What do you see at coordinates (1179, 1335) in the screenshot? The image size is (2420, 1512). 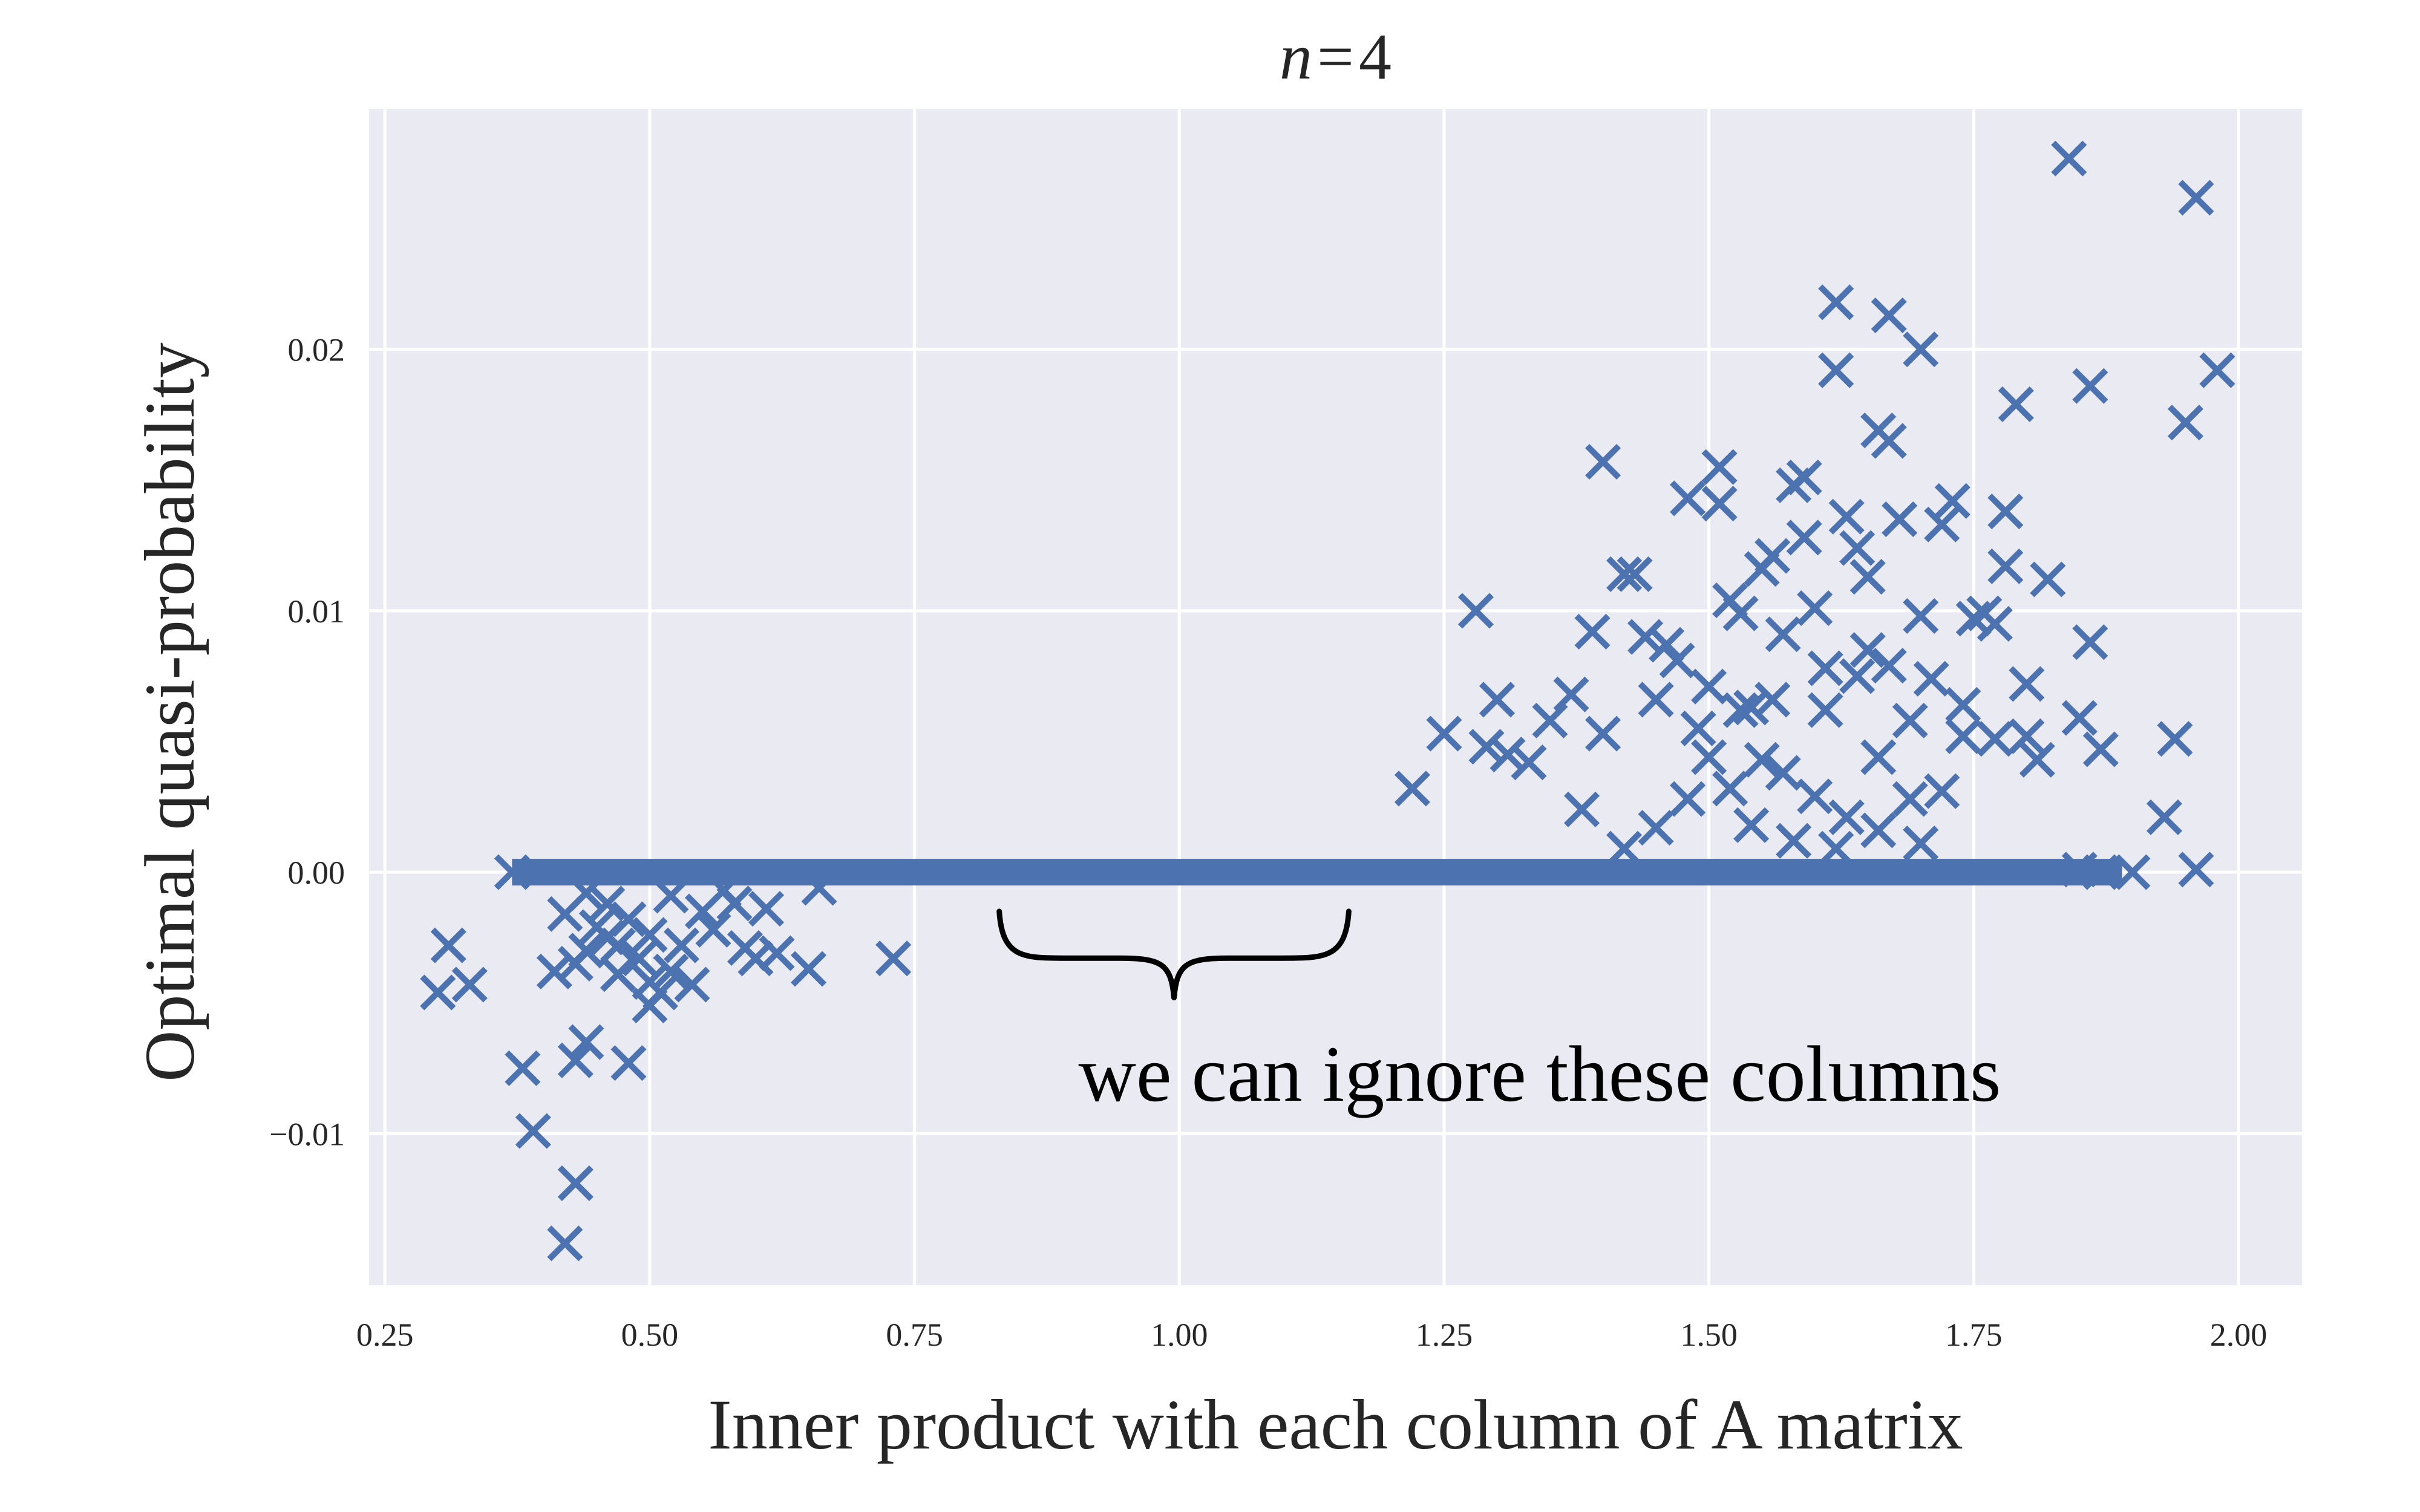 I see `x-tick-label: 1.00` at bounding box center [1179, 1335].